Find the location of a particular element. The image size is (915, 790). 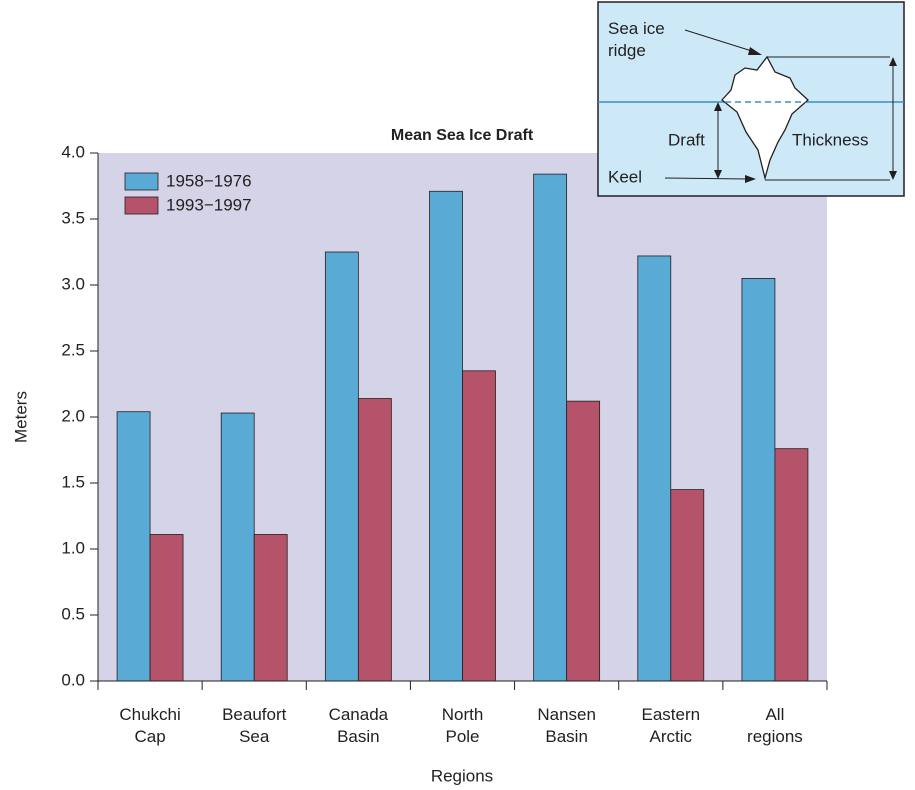

y-axis-label: Meters is located at coordinates (20, 417).